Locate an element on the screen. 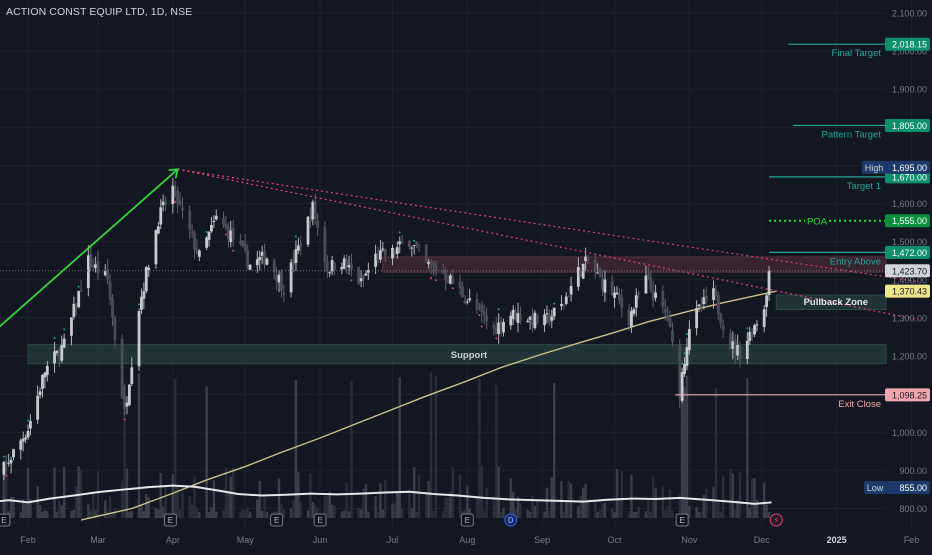  time-tick-label: Apr is located at coordinates (173, 540).